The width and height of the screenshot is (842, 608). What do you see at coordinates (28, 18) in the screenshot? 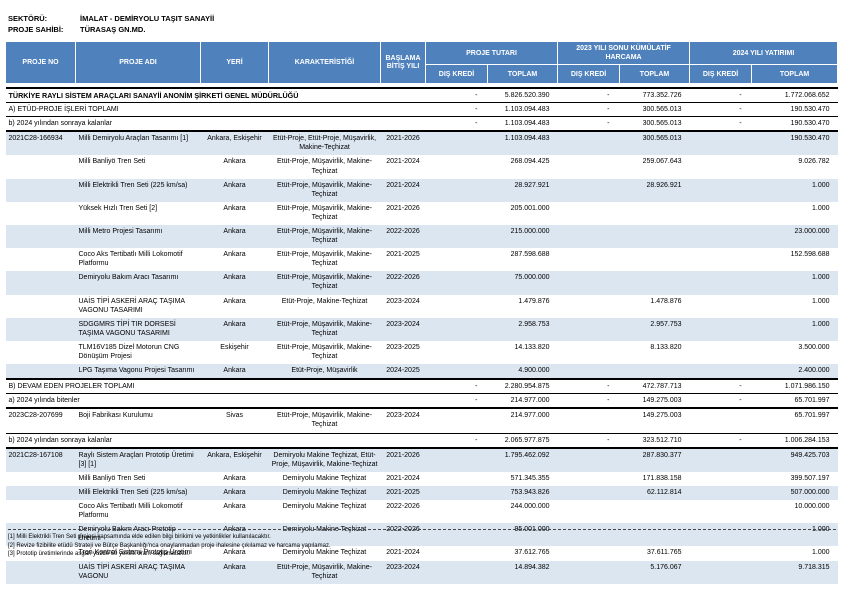
I see `sector-label: SEKTÖRÜ:` at bounding box center [28, 18].